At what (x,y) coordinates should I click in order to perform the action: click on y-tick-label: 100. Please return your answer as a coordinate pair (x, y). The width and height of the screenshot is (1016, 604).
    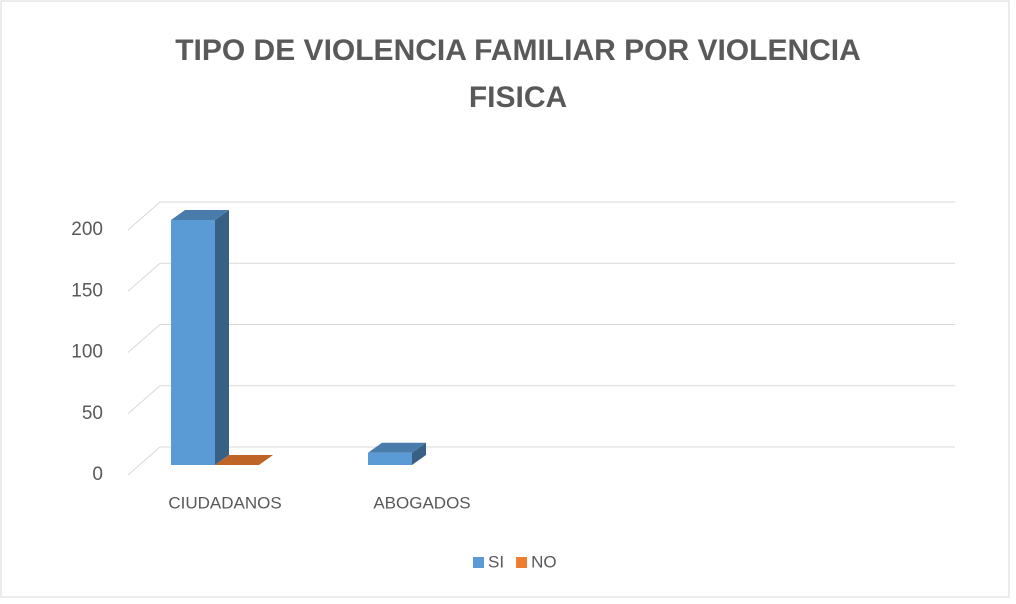
    Looking at the image, I should click on (87, 352).